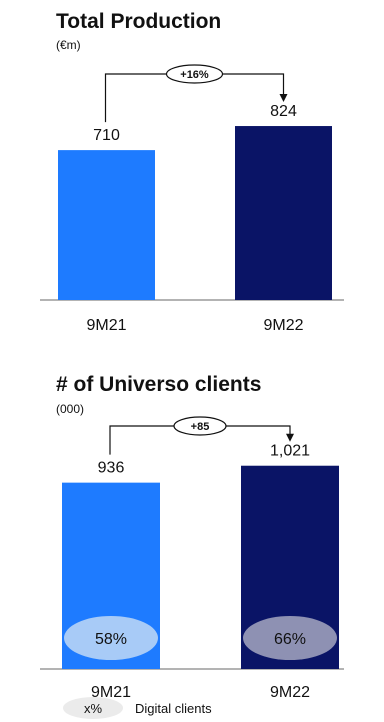 Image resolution: width=384 pixels, height=722 pixels. Describe the element at coordinates (200, 692) in the screenshot. I see `tick-labels-universo-clients: 9M21 9M22` at that location.